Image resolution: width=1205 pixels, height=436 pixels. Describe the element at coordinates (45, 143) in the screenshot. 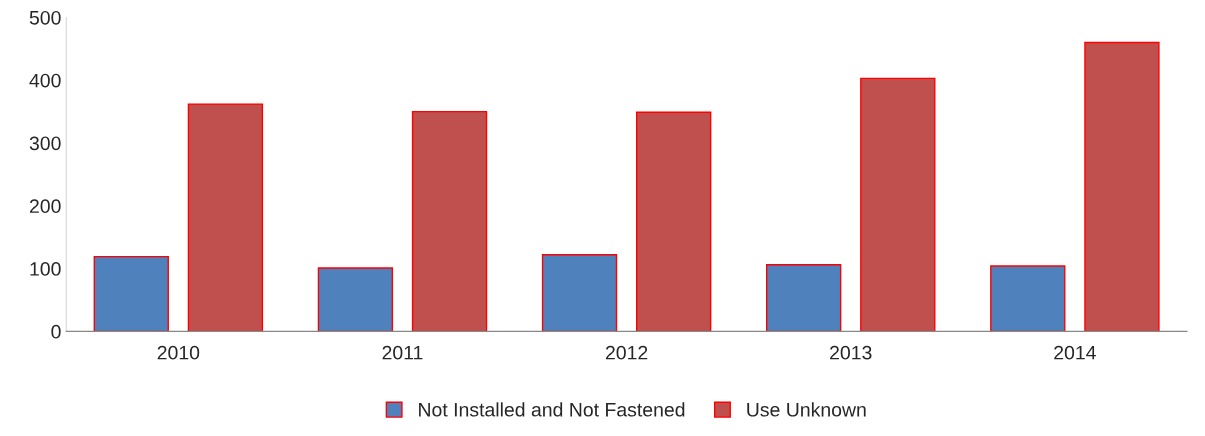

I see `y-tick-label: 300` at that location.